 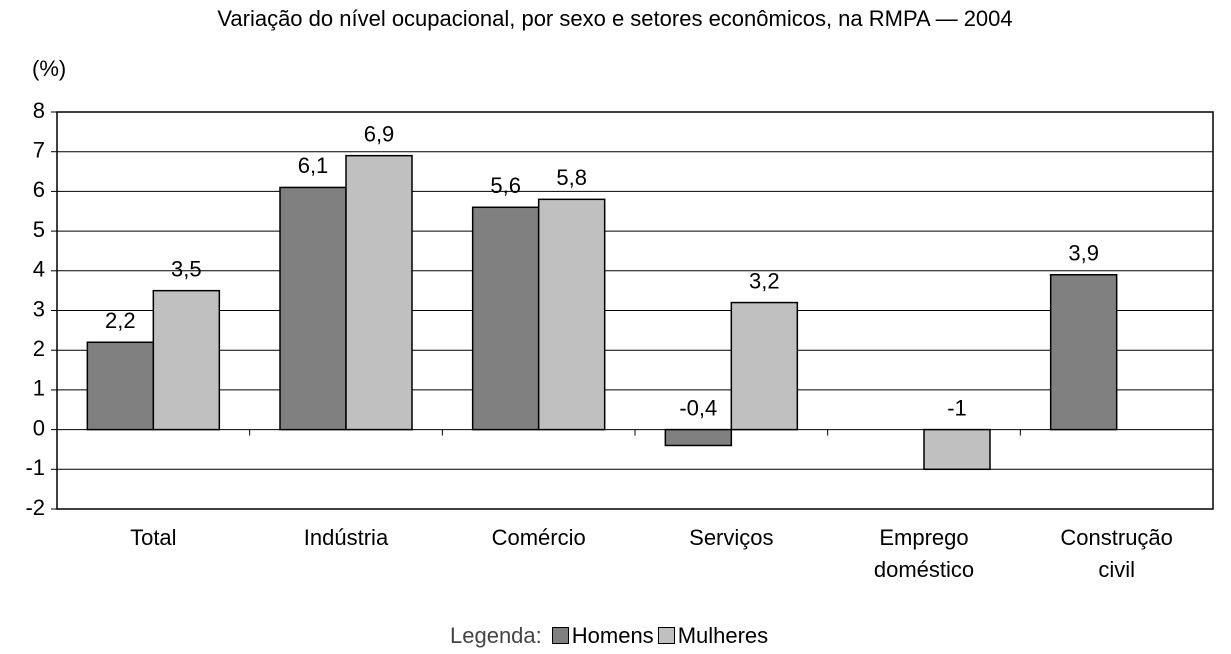 I want to click on y-tick-label: 1, so click(x=39, y=388).